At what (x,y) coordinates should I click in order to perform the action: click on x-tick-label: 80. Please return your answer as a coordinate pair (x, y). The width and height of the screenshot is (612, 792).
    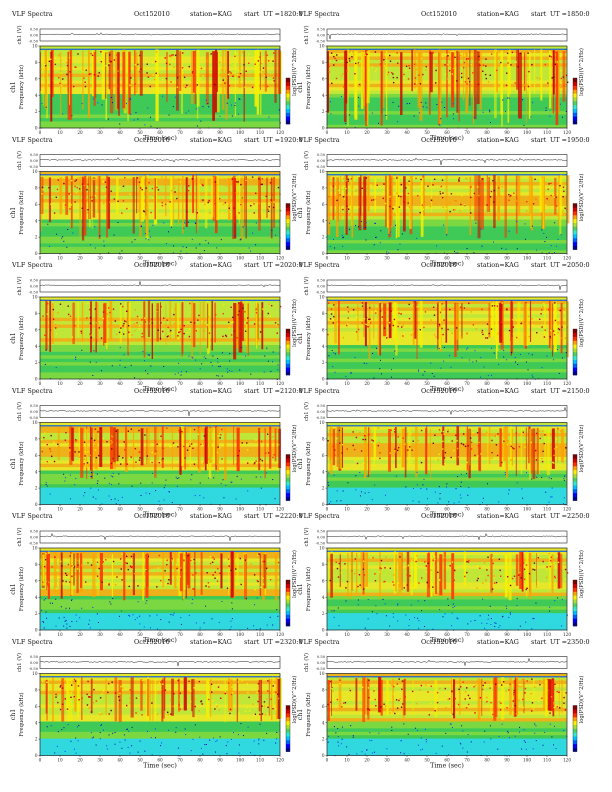
    Looking at the image, I should click on (200, 634).